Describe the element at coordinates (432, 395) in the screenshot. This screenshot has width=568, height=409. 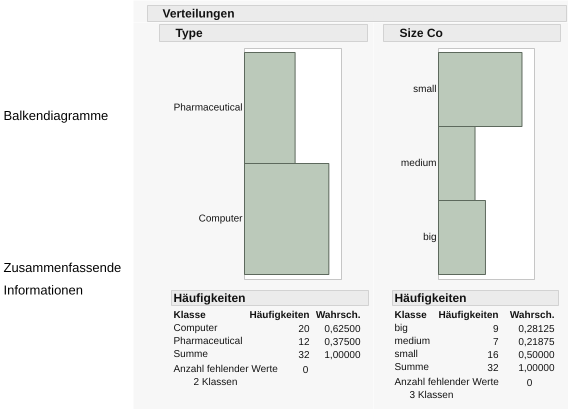
I see `text: 3 Klassen` at that location.